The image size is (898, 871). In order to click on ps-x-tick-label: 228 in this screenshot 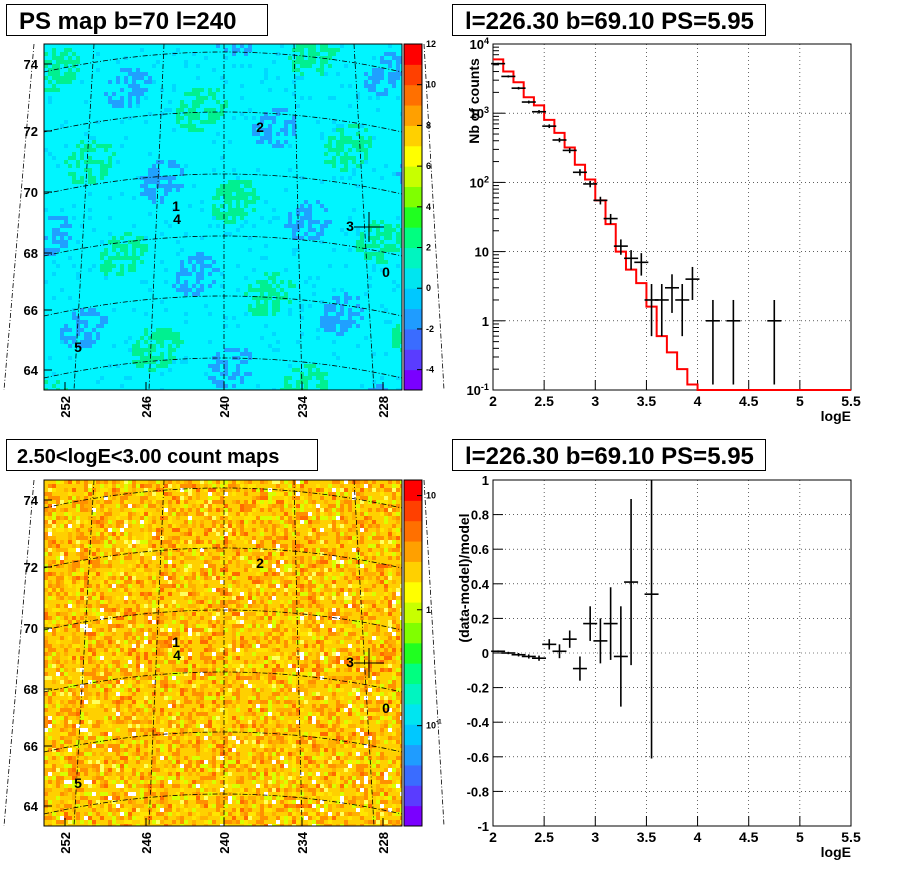, I will do `click(383, 407)`.